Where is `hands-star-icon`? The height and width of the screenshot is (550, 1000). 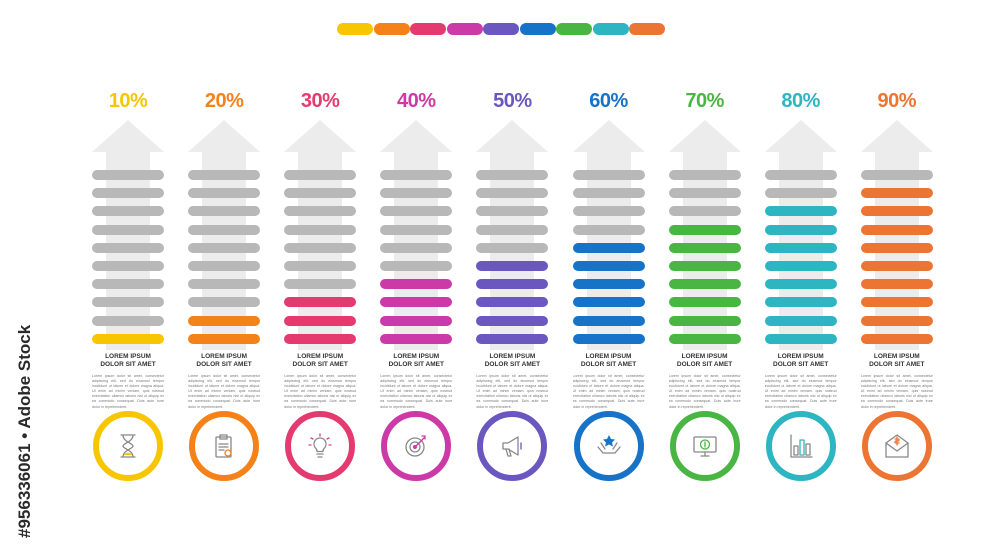
hands-star-icon is located at coordinates (608, 444).